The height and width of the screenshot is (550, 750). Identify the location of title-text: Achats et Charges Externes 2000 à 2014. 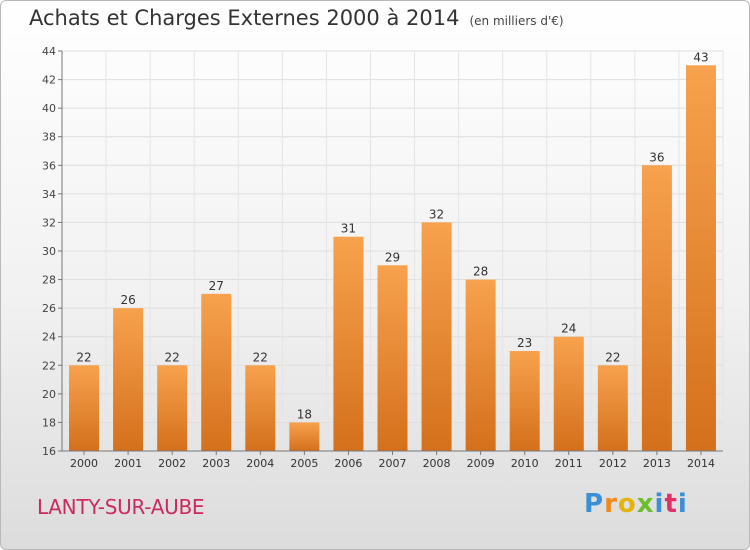
(244, 18).